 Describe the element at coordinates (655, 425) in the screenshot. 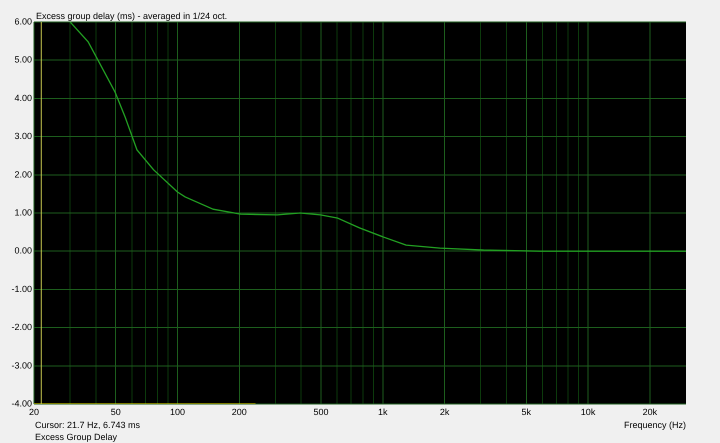

I see `x-axis-title: Frequency (Hz)` at that location.